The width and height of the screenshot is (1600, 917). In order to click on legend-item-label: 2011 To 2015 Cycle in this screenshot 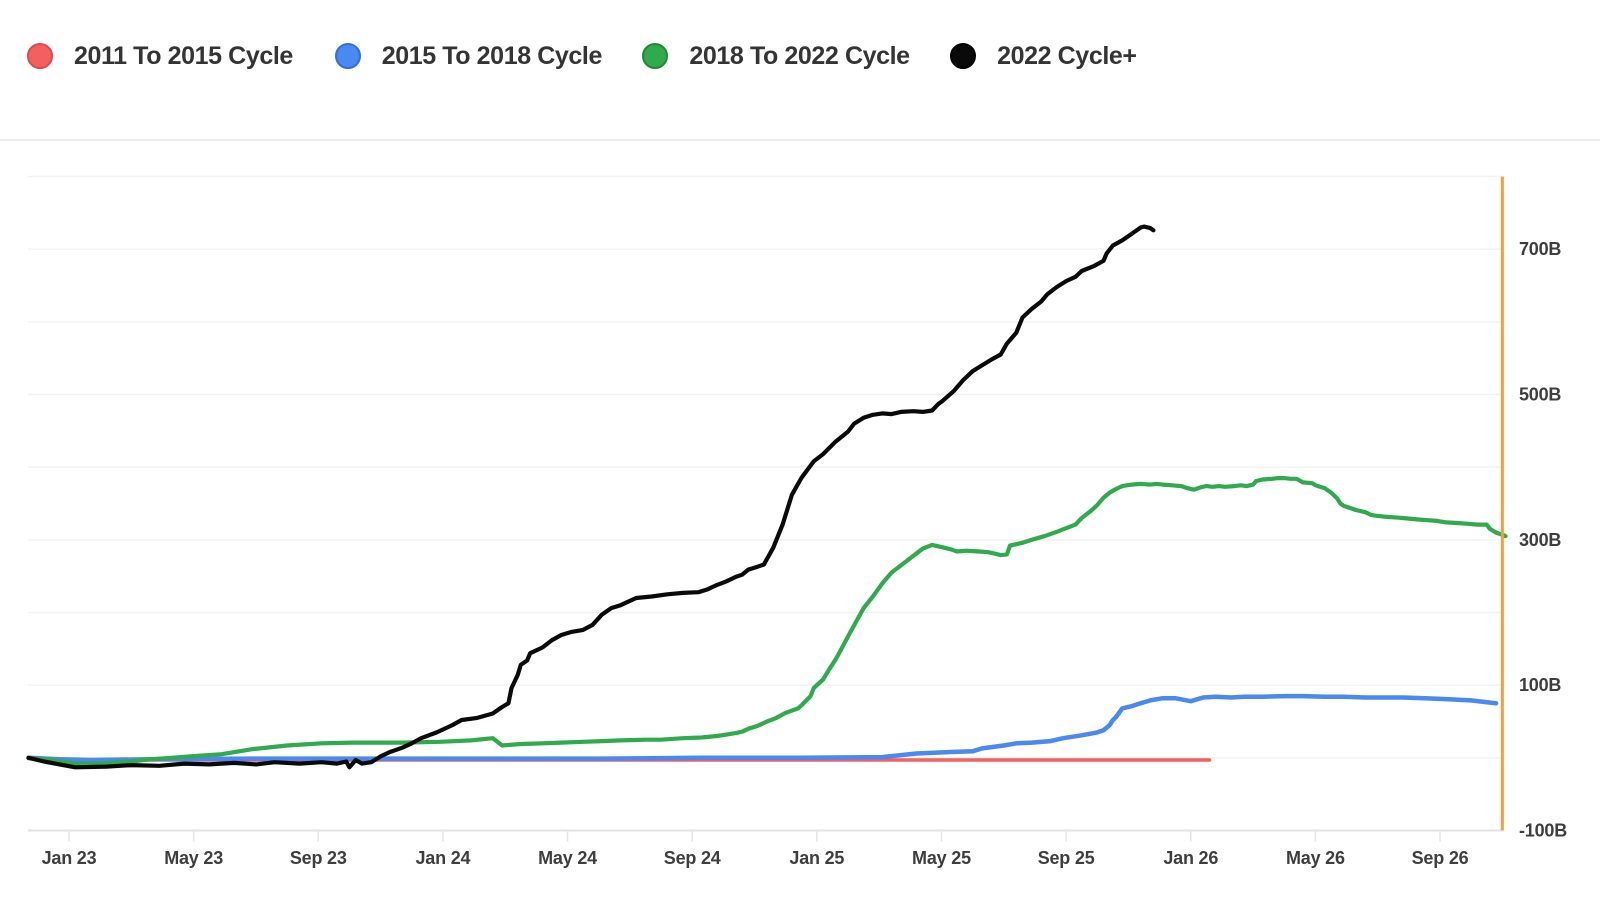, I will do `click(183, 55)`.